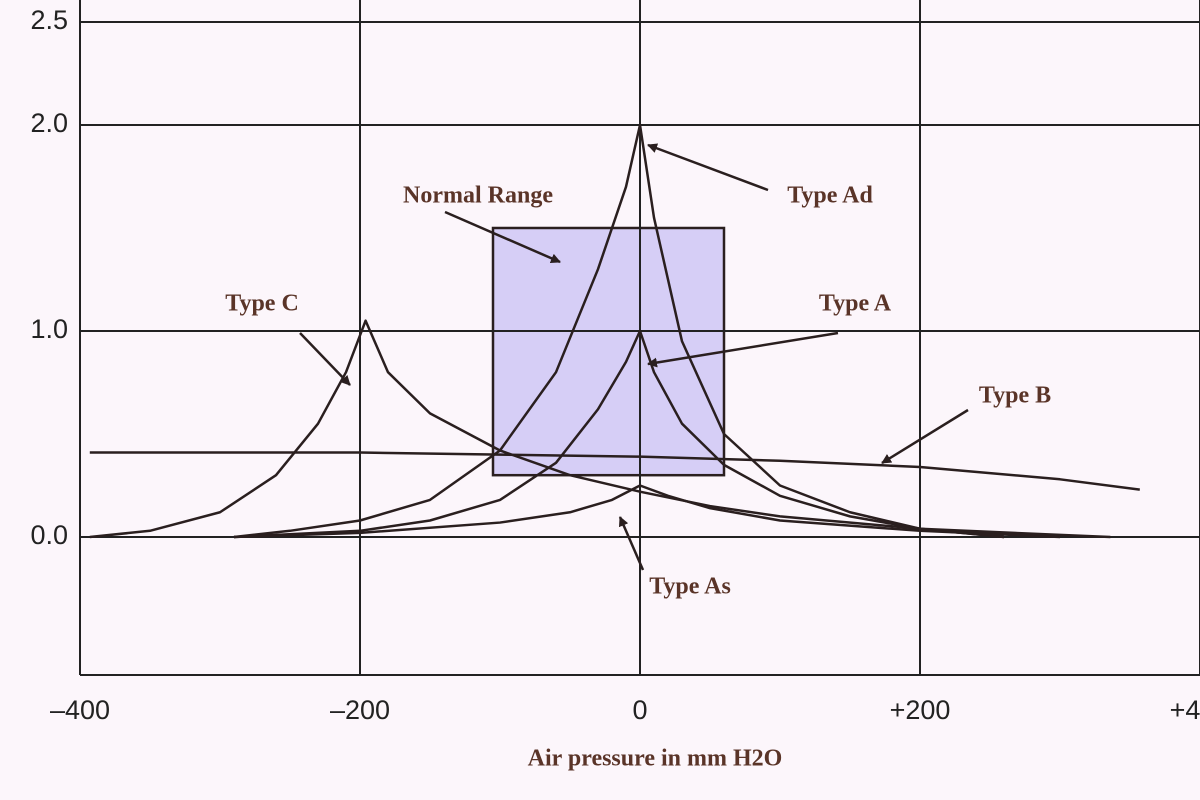 The image size is (1200, 800). What do you see at coordinates (1015, 396) in the screenshot?
I see `annotation: Type B` at bounding box center [1015, 396].